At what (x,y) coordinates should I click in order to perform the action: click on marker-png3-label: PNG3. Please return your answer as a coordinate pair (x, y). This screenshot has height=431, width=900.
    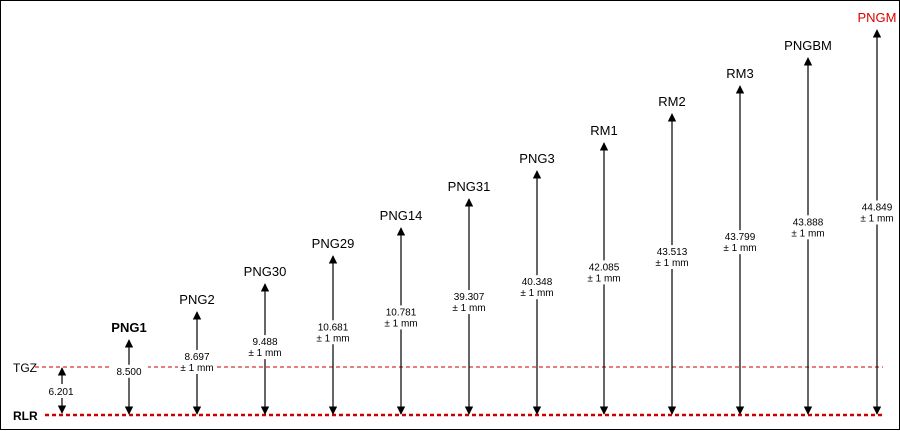
    Looking at the image, I should click on (536, 158).